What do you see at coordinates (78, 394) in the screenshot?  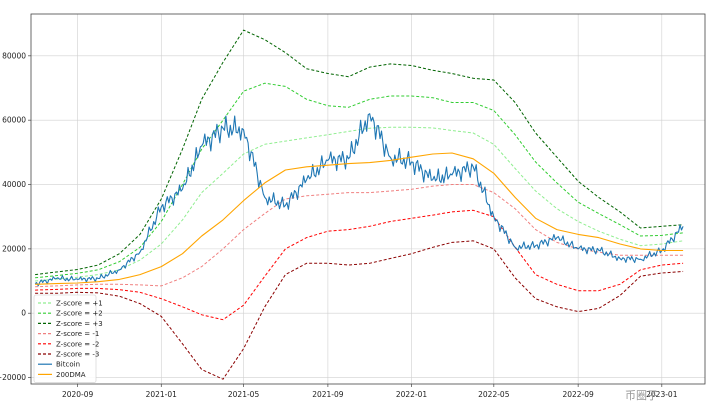 I see `x-tick-label: 2020-09` at bounding box center [78, 394].